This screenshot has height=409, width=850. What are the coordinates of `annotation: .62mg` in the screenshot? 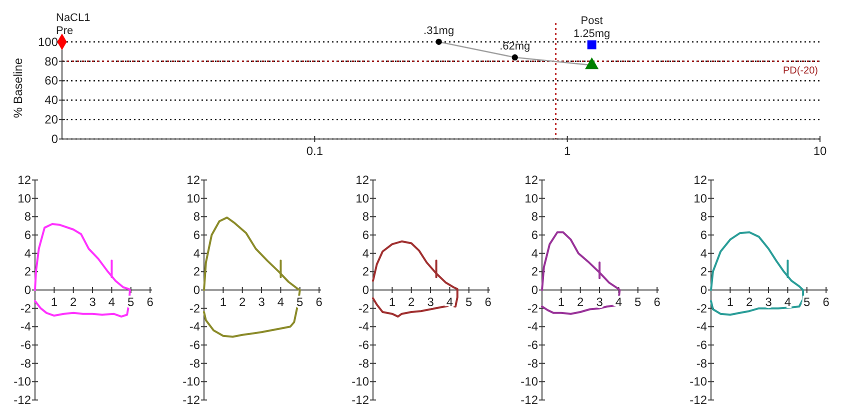 It's located at (515, 46).